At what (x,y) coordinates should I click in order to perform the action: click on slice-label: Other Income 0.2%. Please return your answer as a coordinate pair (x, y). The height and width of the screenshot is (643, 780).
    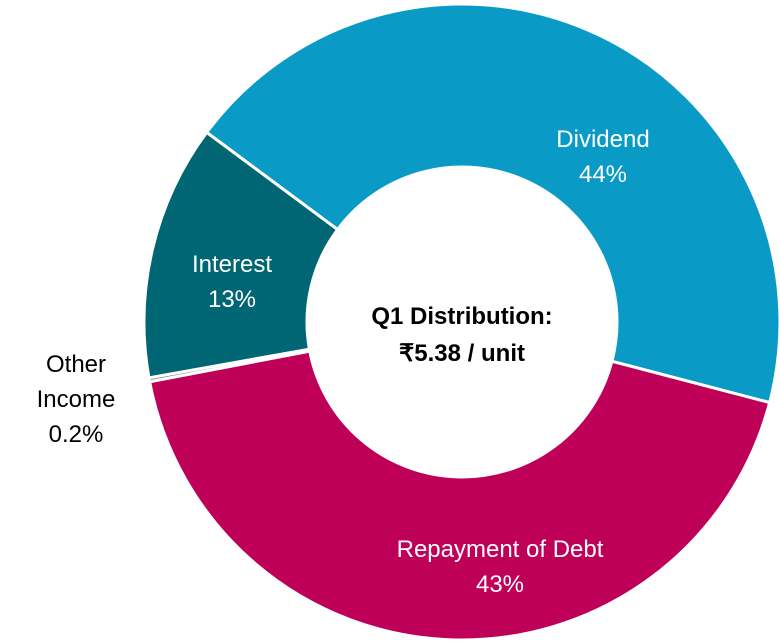
    Looking at the image, I should click on (76, 399).